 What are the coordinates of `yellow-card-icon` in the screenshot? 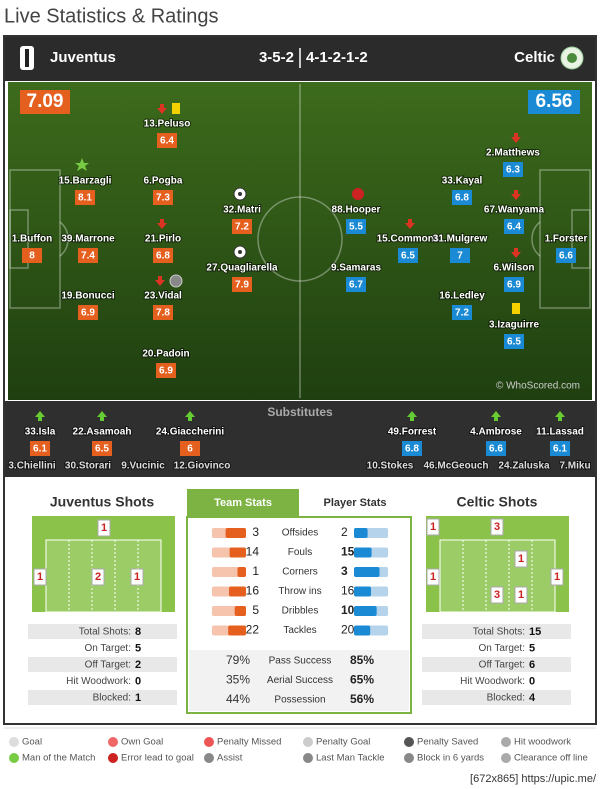 It's located at (176, 108).